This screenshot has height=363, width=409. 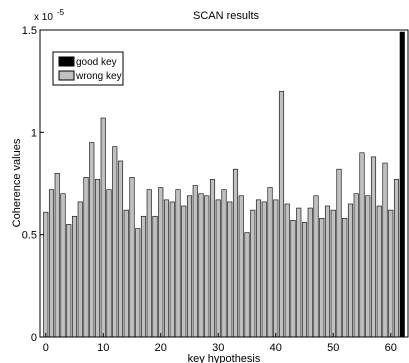 I want to click on legend-label-good: good key, so click(x=96, y=62).